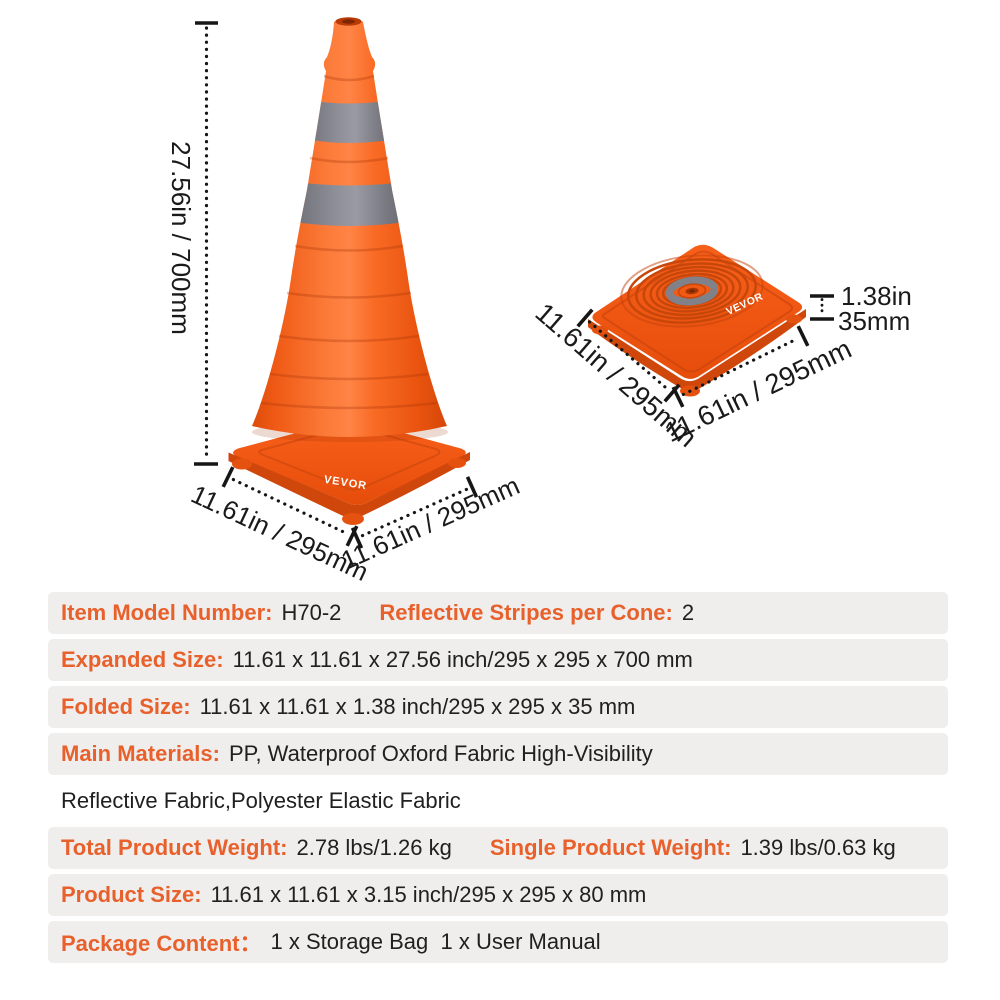 The image size is (1000, 1000). What do you see at coordinates (174, 847) in the screenshot?
I see `spec-label: Total Product Weight:` at bounding box center [174, 847].